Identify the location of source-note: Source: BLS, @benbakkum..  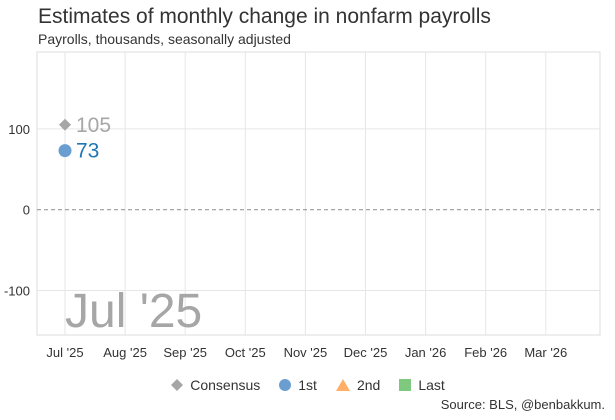
(522, 404).